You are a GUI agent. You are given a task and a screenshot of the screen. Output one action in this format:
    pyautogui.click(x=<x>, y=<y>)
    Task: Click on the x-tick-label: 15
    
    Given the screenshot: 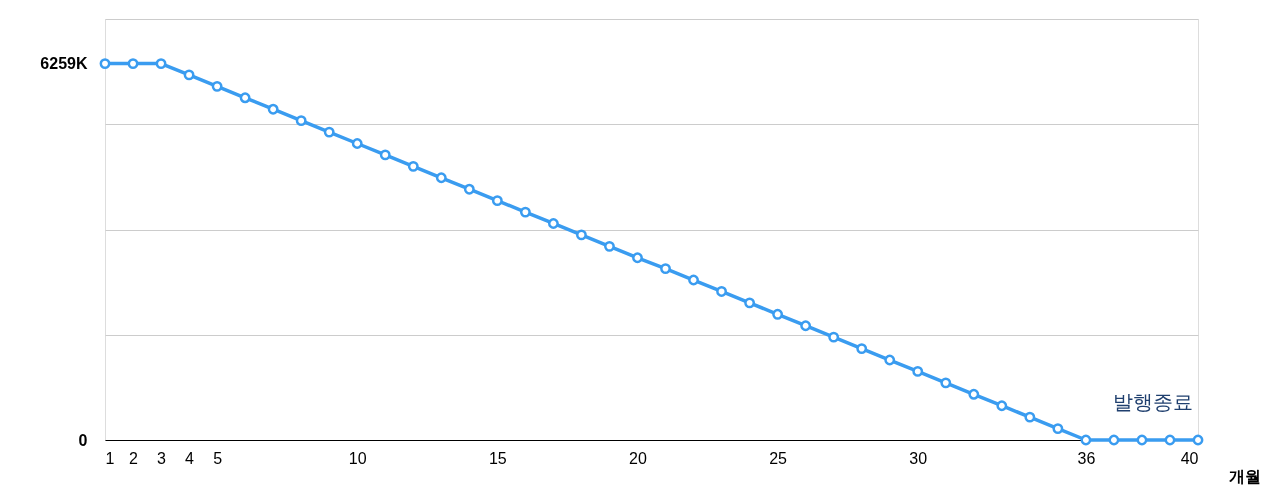 What is the action you would take?
    pyautogui.click(x=497, y=458)
    